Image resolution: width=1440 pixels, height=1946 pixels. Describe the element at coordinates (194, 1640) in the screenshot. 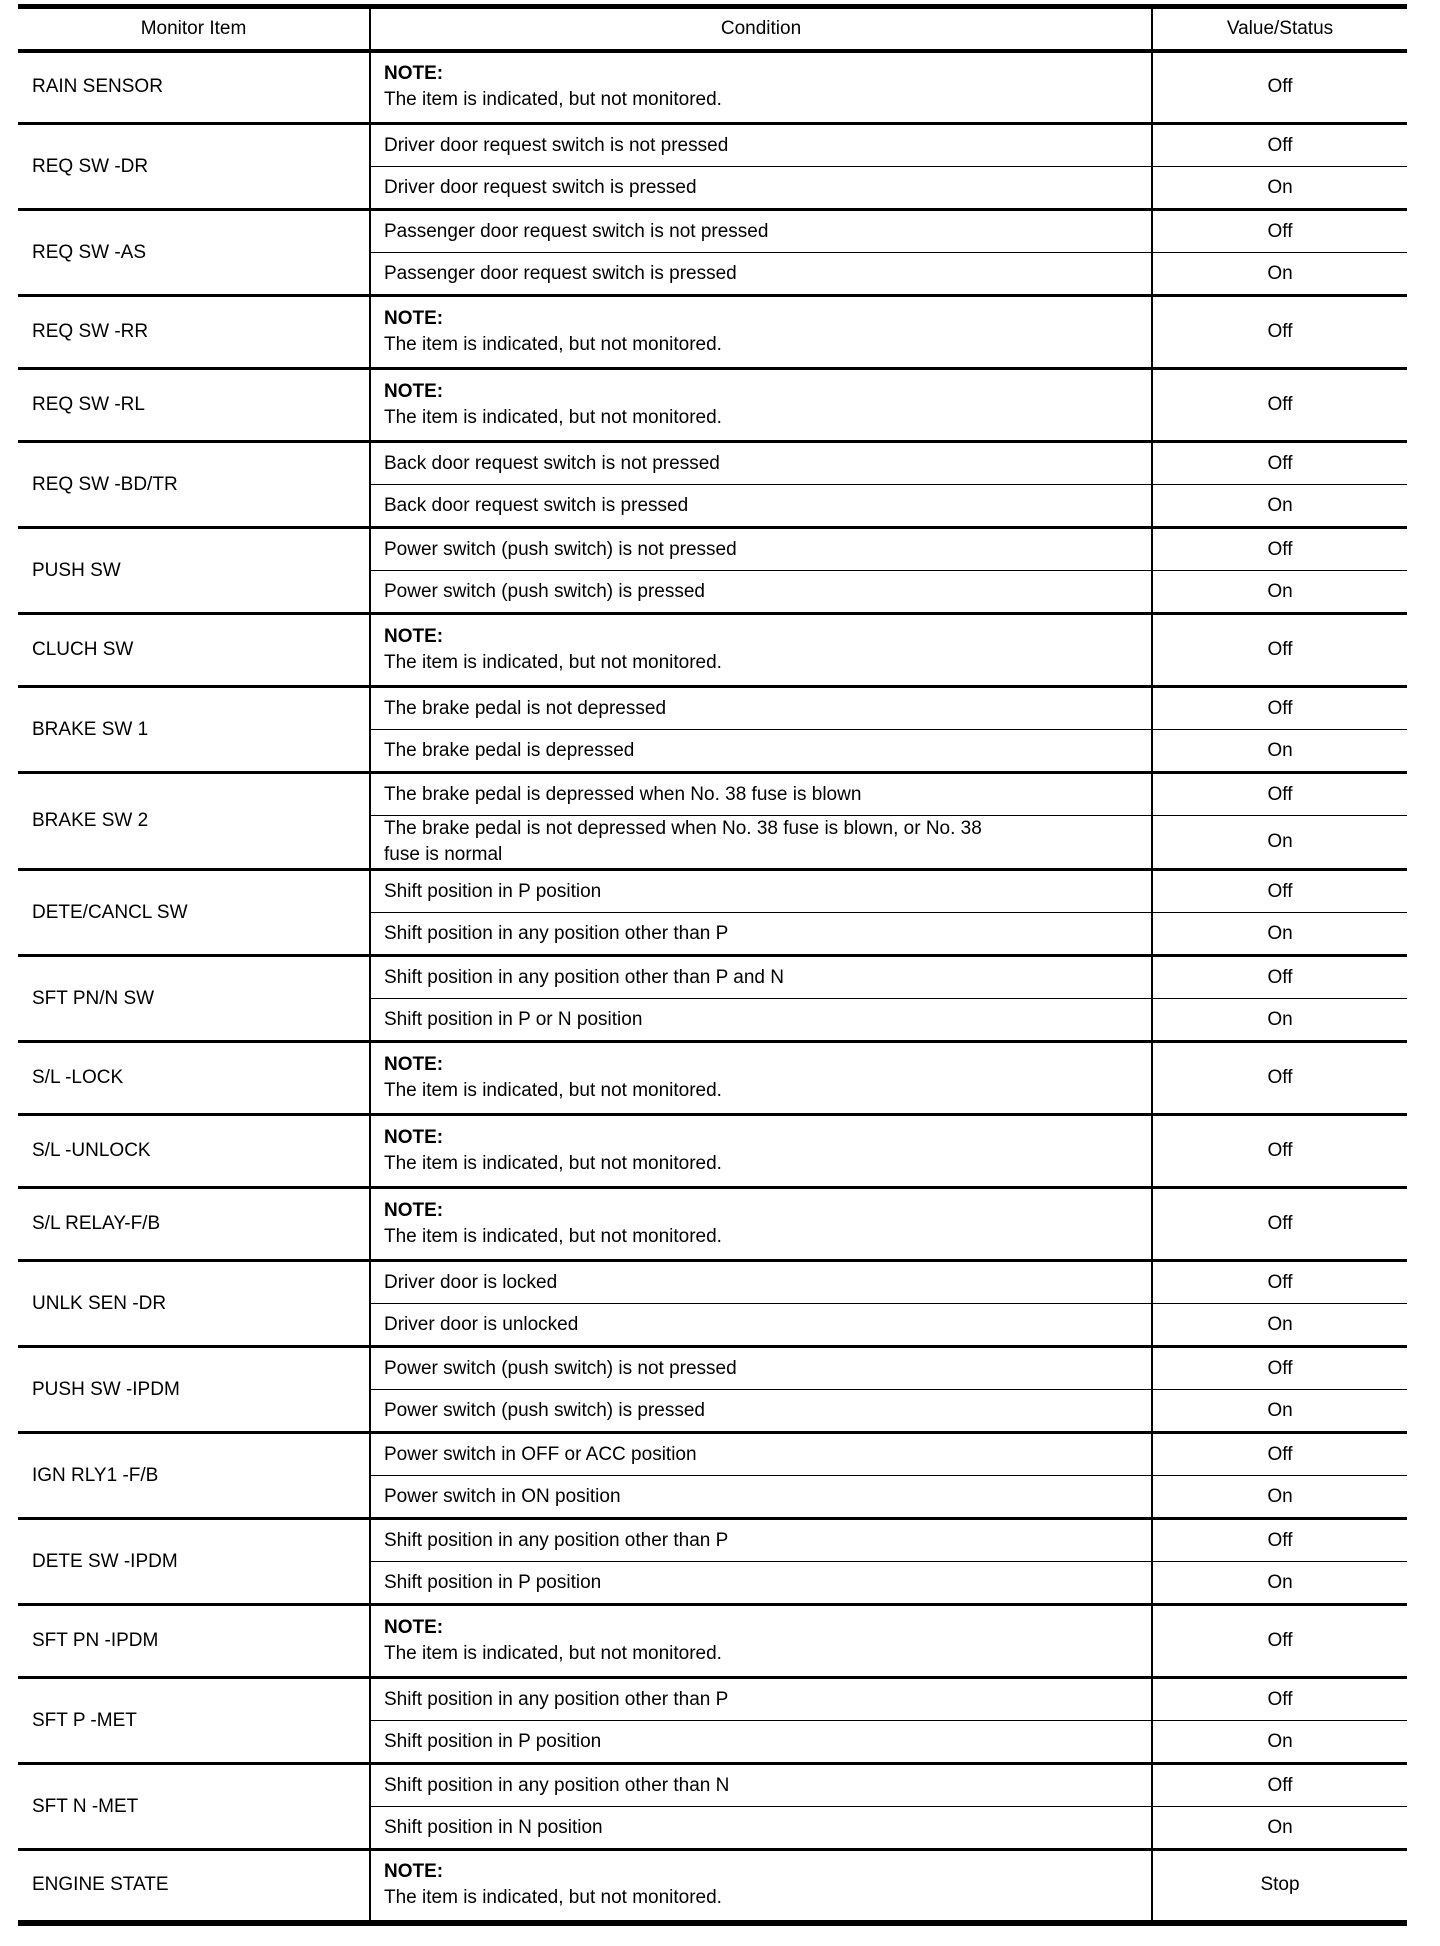

I see `monitor-item-cell: SFT PN -IPDM` at that location.